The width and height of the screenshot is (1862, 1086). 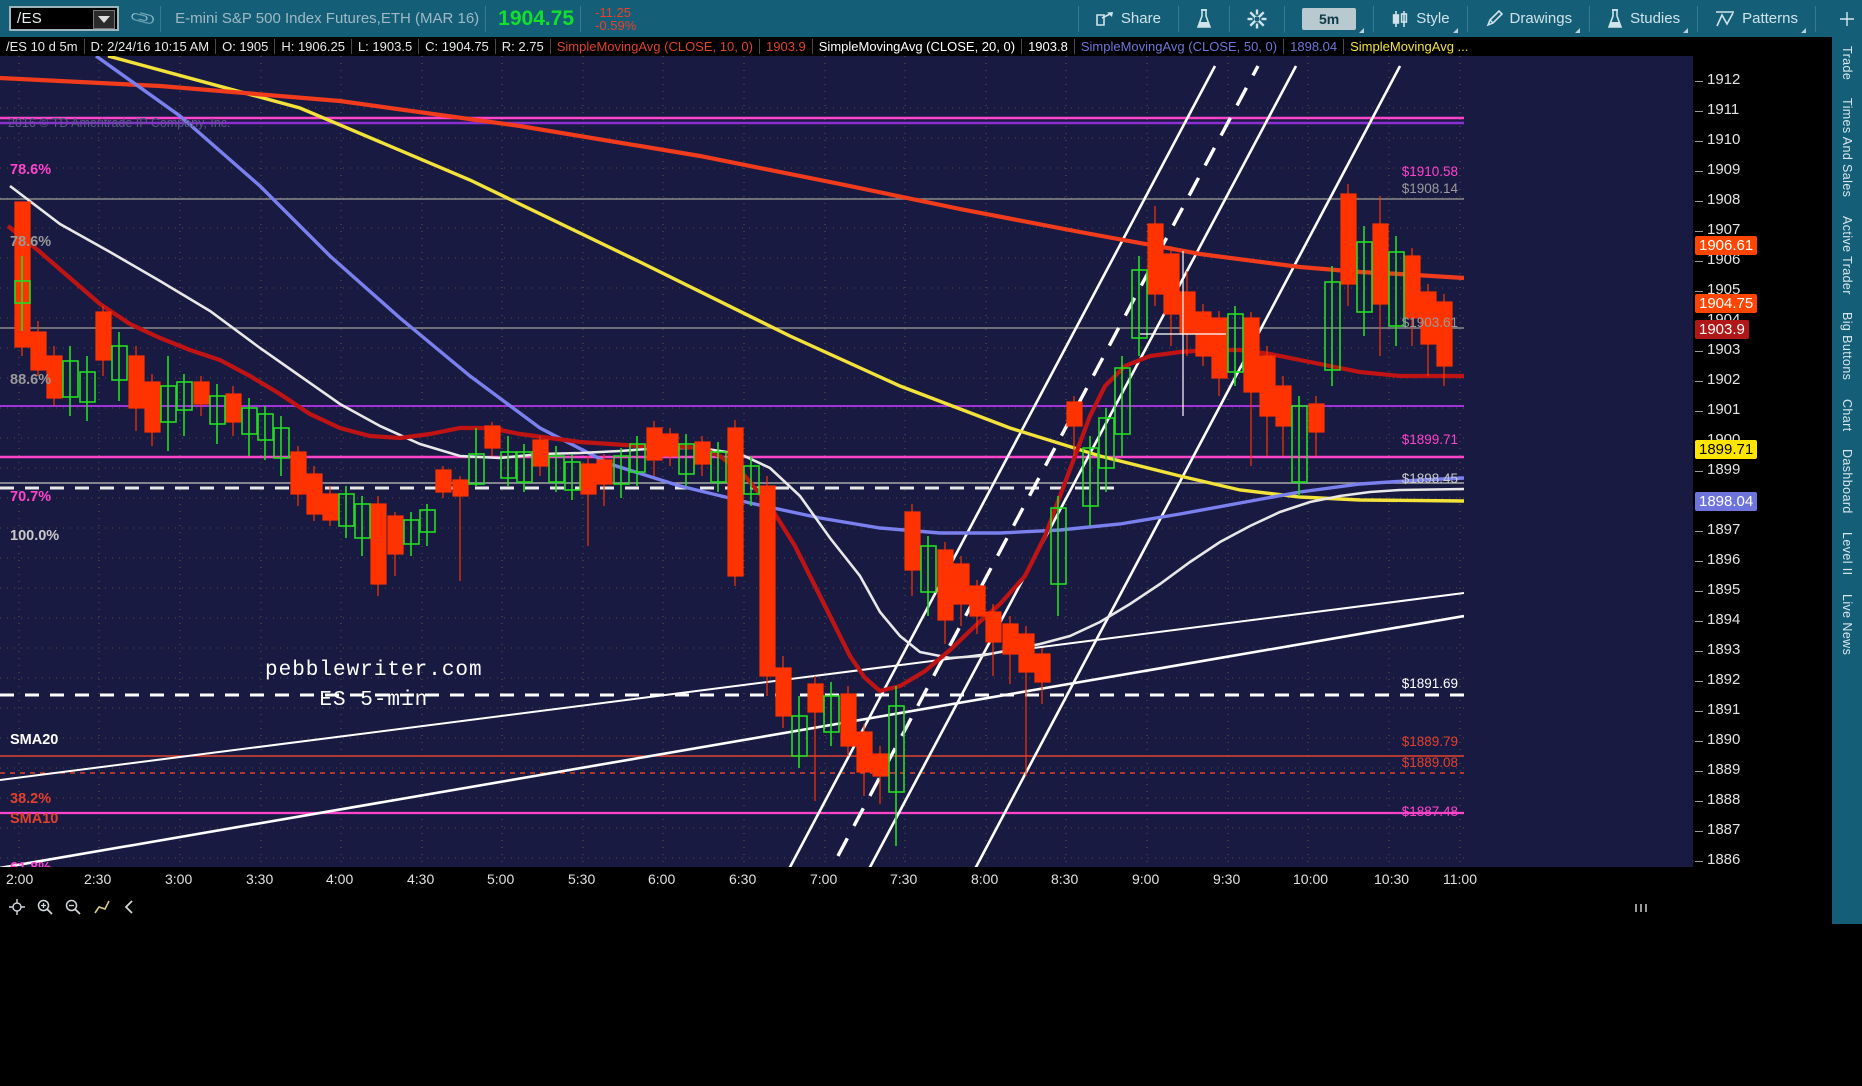 I want to click on study-sma20-label: SimpleMovingAvg (CLOSE, 20, 0), so click(x=917, y=46).